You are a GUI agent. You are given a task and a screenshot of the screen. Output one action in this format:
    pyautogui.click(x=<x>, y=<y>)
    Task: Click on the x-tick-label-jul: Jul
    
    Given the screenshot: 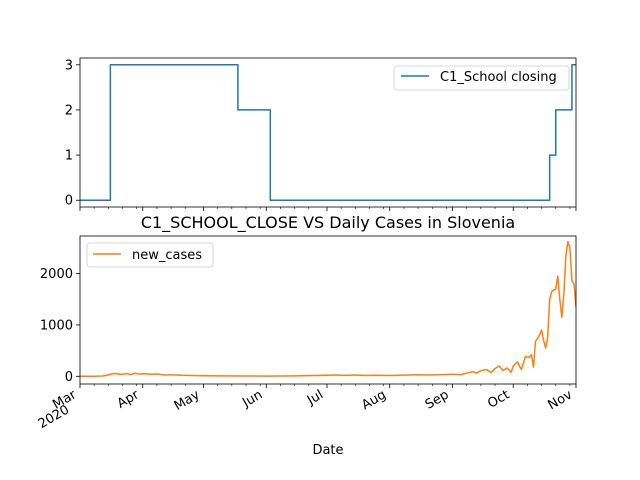 What is the action you would take?
    pyautogui.click(x=315, y=397)
    